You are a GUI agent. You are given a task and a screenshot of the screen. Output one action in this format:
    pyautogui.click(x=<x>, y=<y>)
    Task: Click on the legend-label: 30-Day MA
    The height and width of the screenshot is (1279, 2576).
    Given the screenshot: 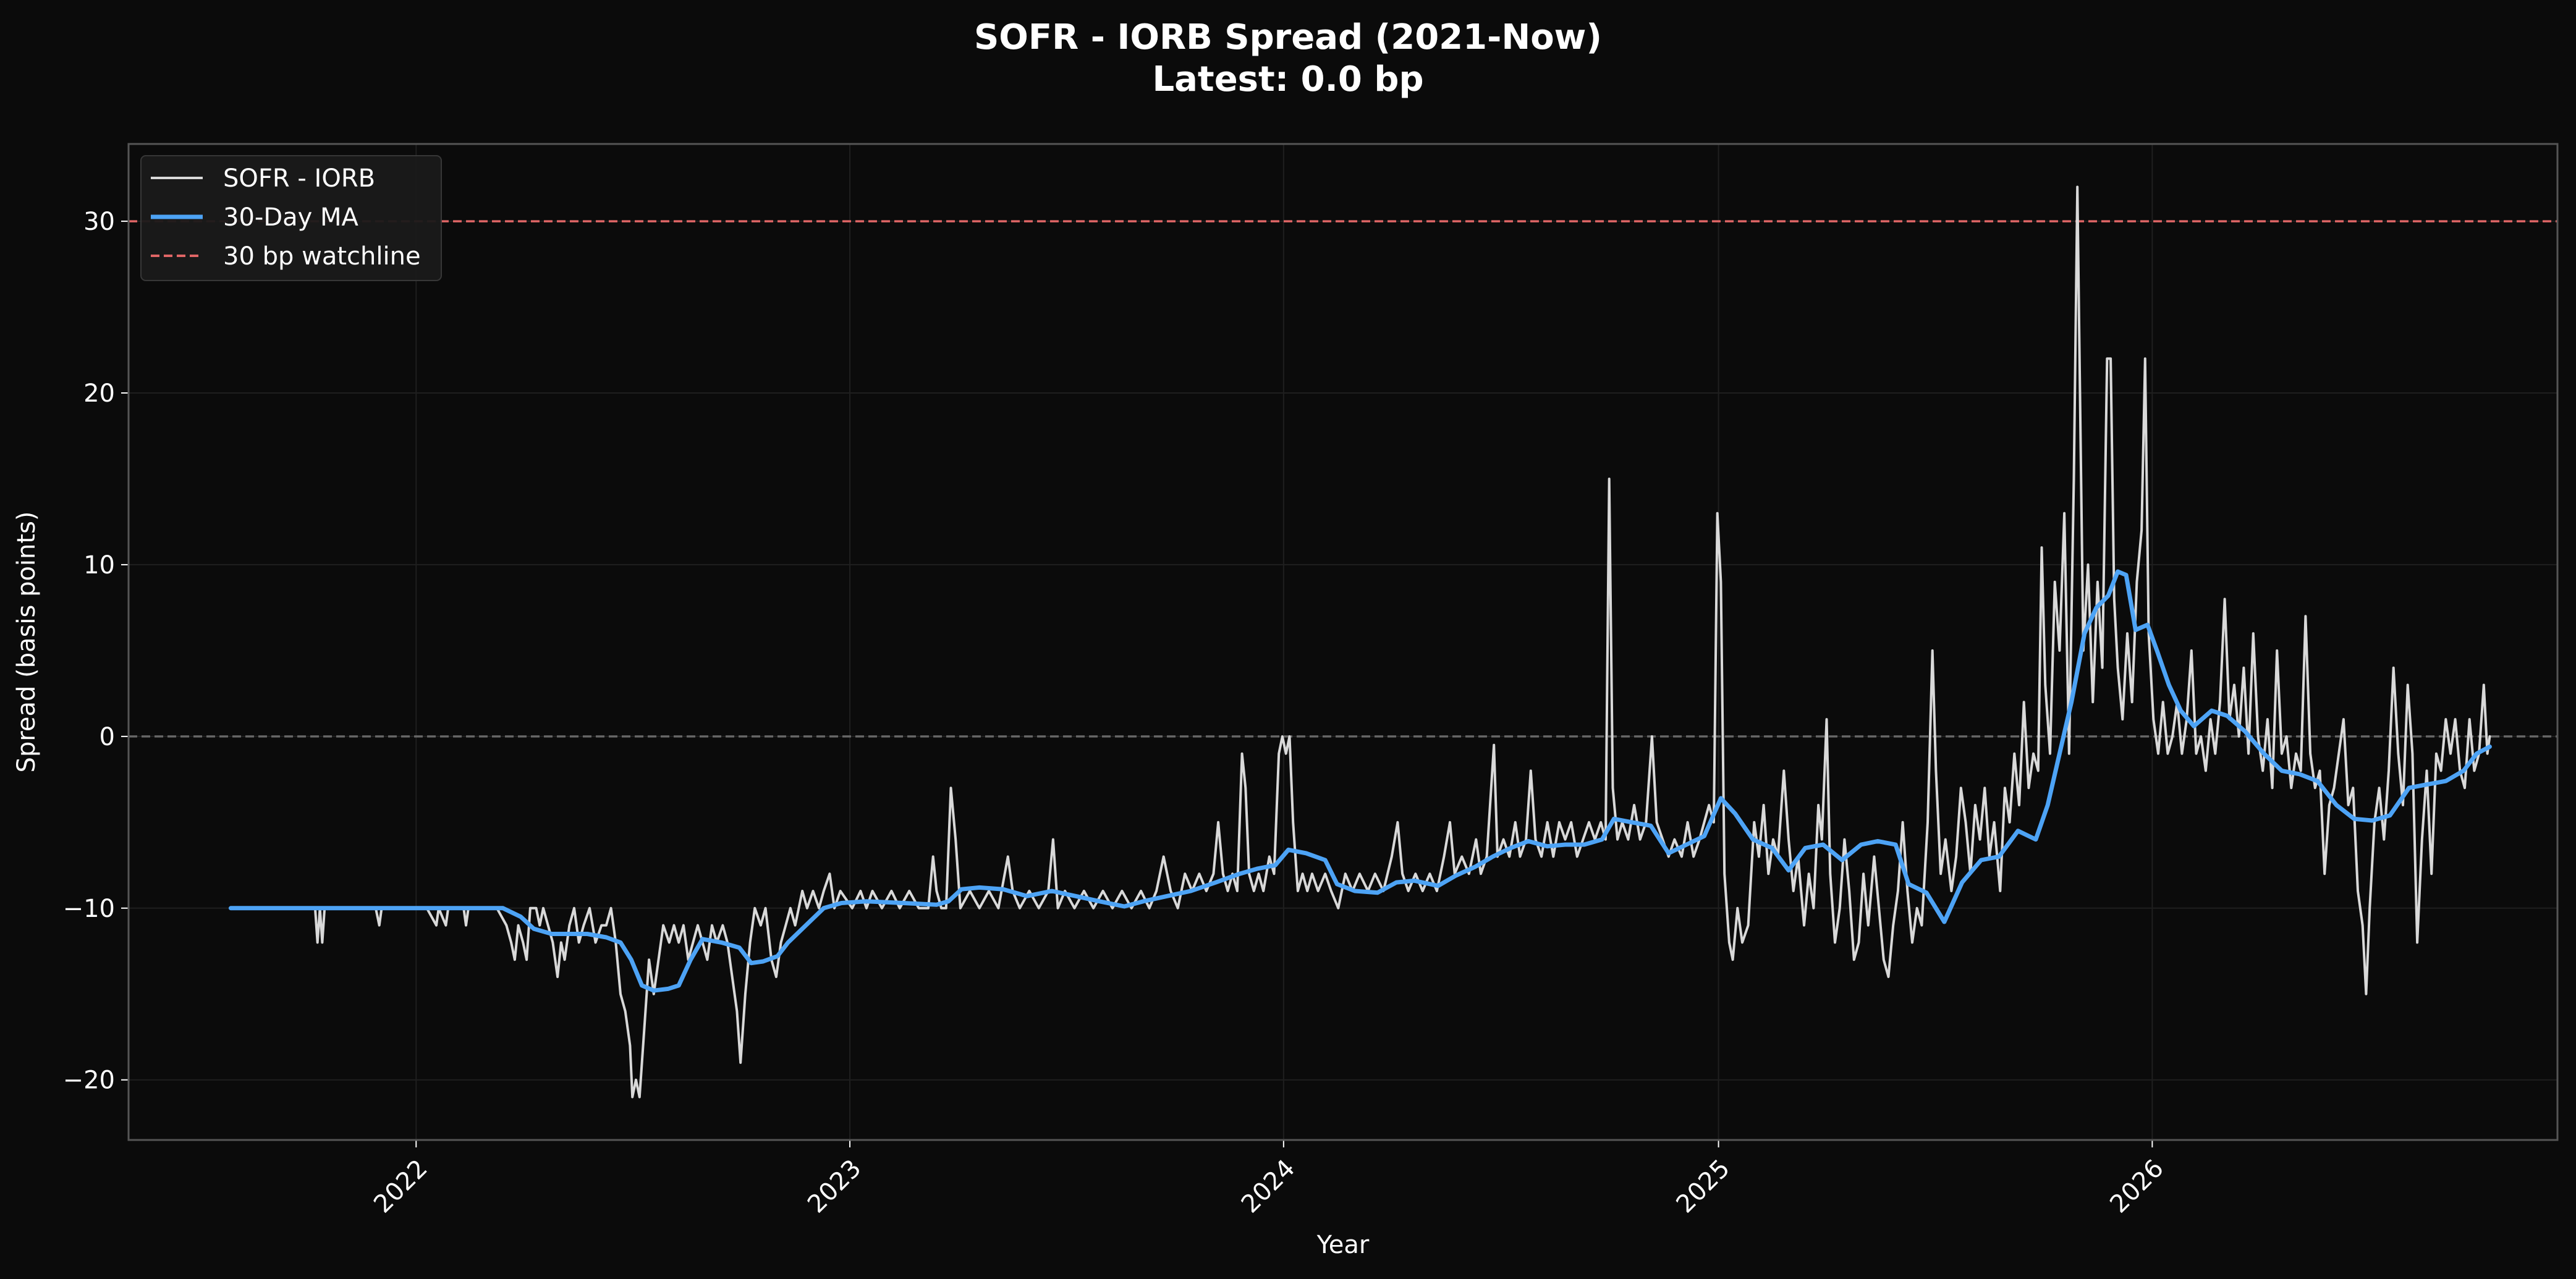 What is the action you would take?
    pyautogui.click(x=291, y=217)
    